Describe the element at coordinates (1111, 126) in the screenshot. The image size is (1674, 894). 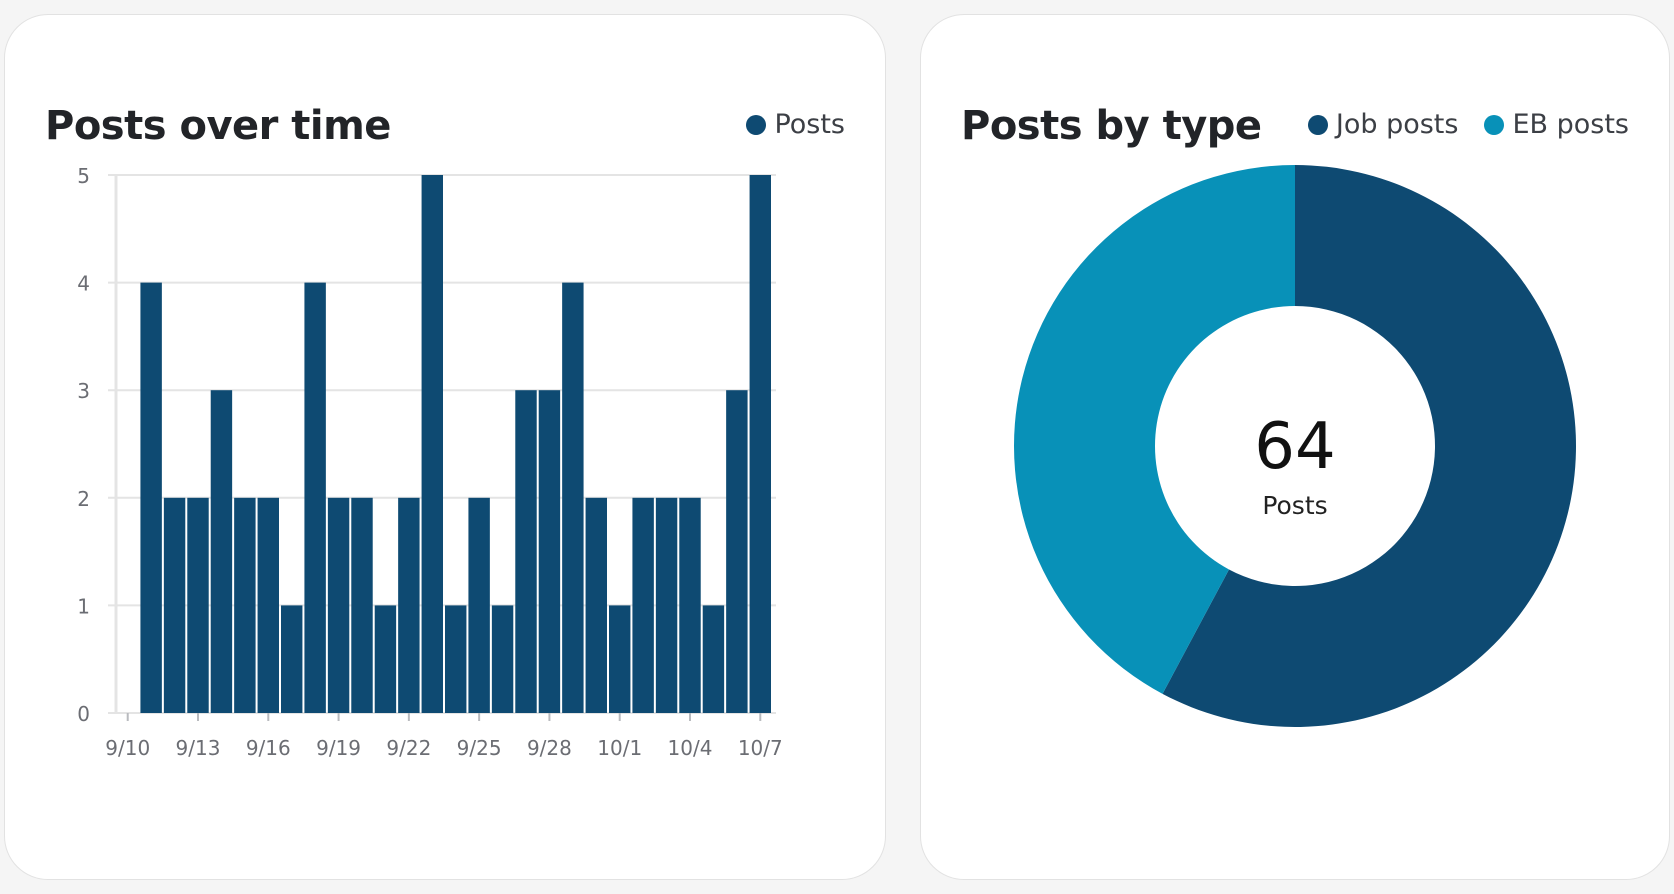
I see `posts-by-type-title: Posts by type` at that location.